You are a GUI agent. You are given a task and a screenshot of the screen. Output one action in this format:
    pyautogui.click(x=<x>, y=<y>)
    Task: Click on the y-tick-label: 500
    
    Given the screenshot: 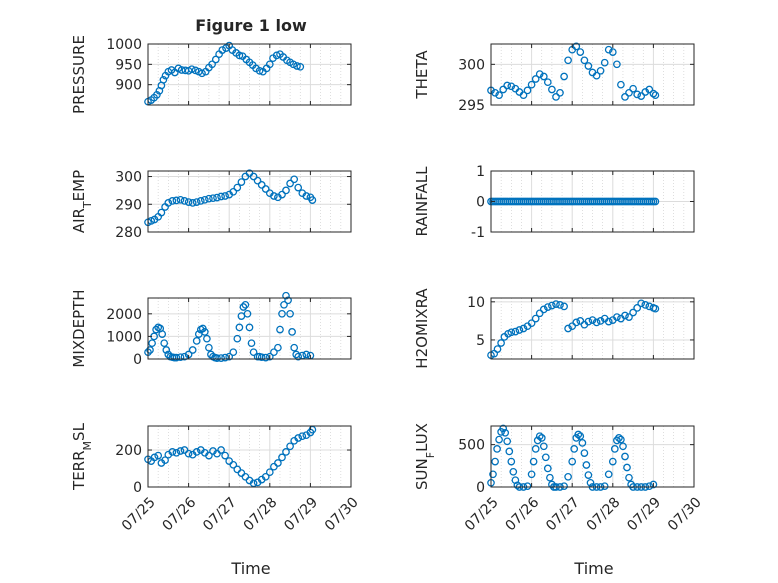 What is the action you would take?
    pyautogui.click(x=471, y=446)
    